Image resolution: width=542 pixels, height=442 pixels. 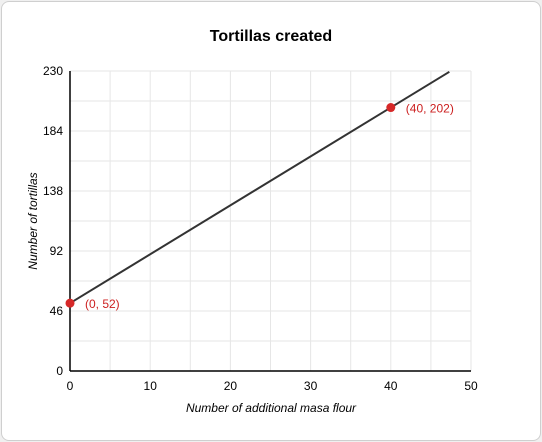 What do you see at coordinates (59, 371) in the screenshot?
I see `y-tick-label: 0` at bounding box center [59, 371].